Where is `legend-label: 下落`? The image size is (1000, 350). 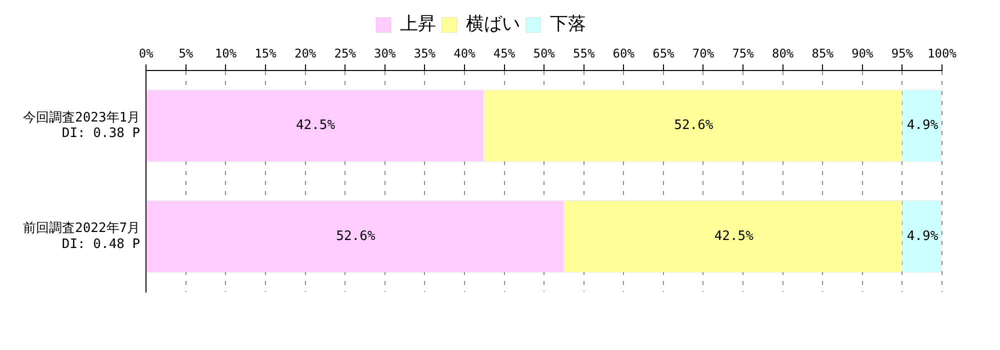
legend-label: 下落 is located at coordinates (568, 24).